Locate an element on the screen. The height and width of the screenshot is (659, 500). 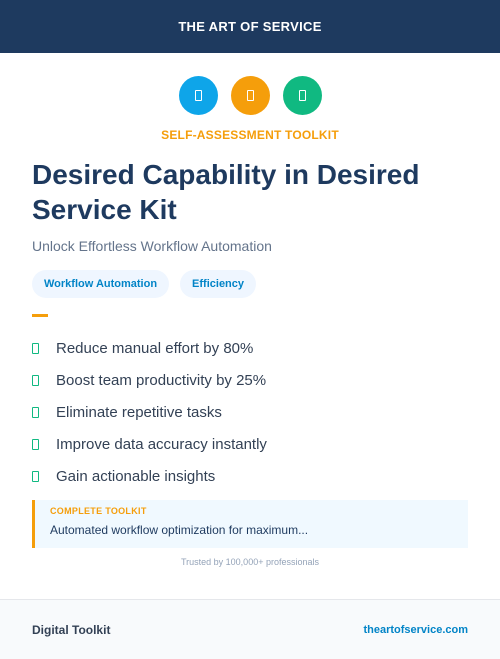
list-item: Improve data accuracy instantly is located at coordinates (149, 444).